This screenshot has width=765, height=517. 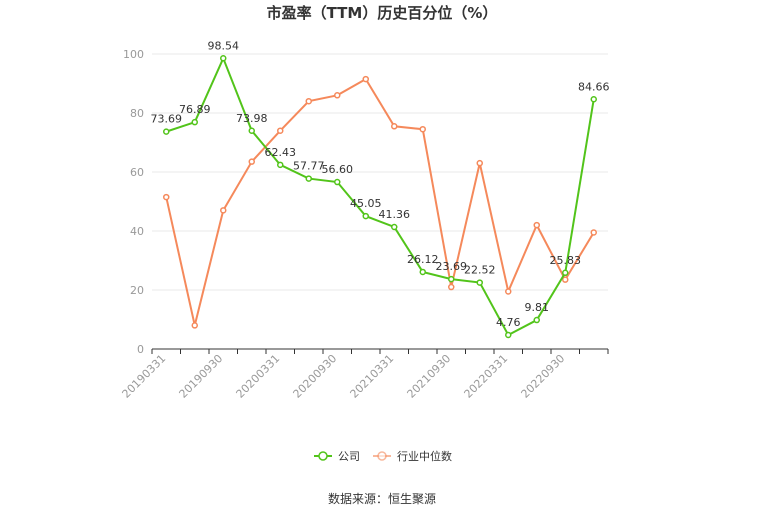 I want to click on y-tick-label: 60, so click(x=137, y=172).